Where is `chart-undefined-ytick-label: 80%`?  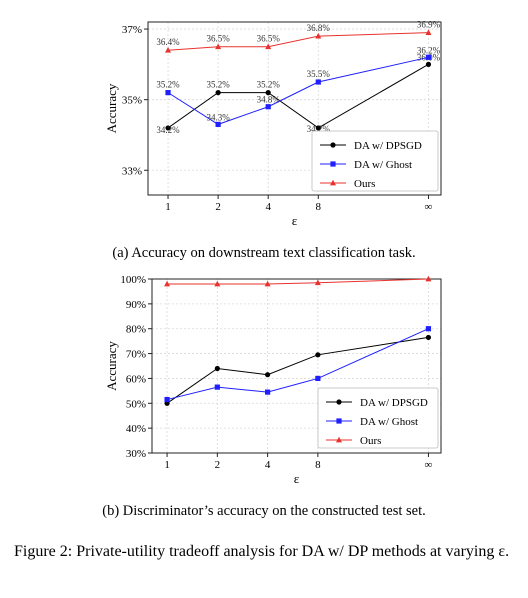
chart-undefined-ytick-label: 80% is located at coordinates (136, 330).